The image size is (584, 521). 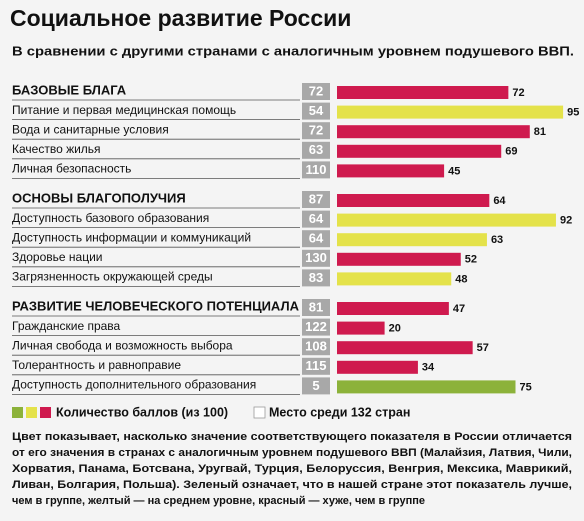 What do you see at coordinates (56, 149) in the screenshot?
I see `row-label: Качество жилья` at bounding box center [56, 149].